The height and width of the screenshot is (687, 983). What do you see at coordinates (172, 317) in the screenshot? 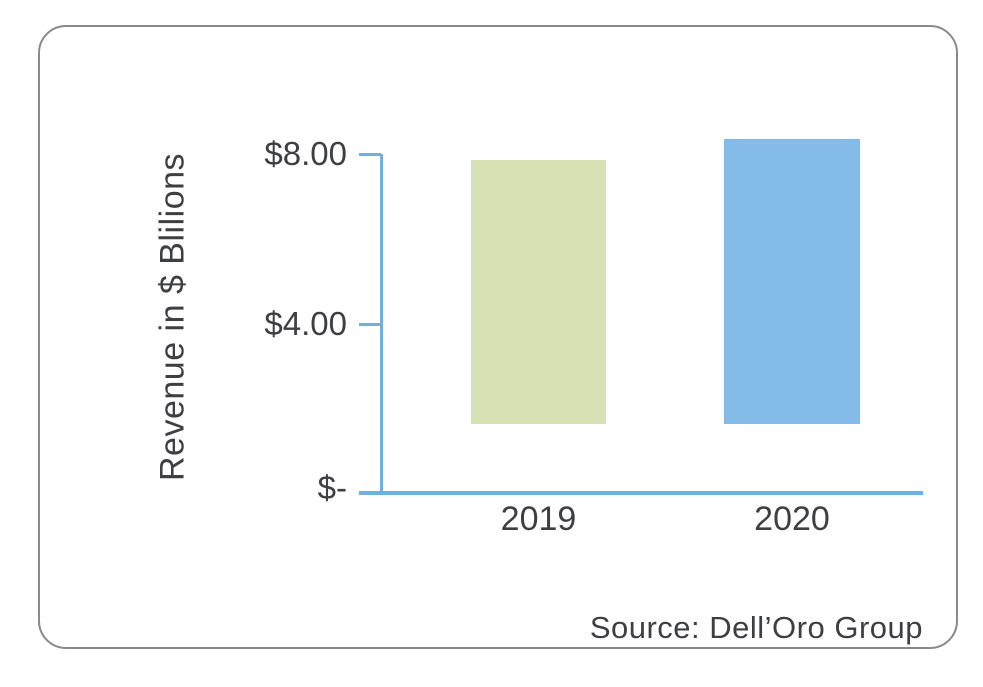
I see `y-axis-title: Revenue in $ Blilions` at bounding box center [172, 317].